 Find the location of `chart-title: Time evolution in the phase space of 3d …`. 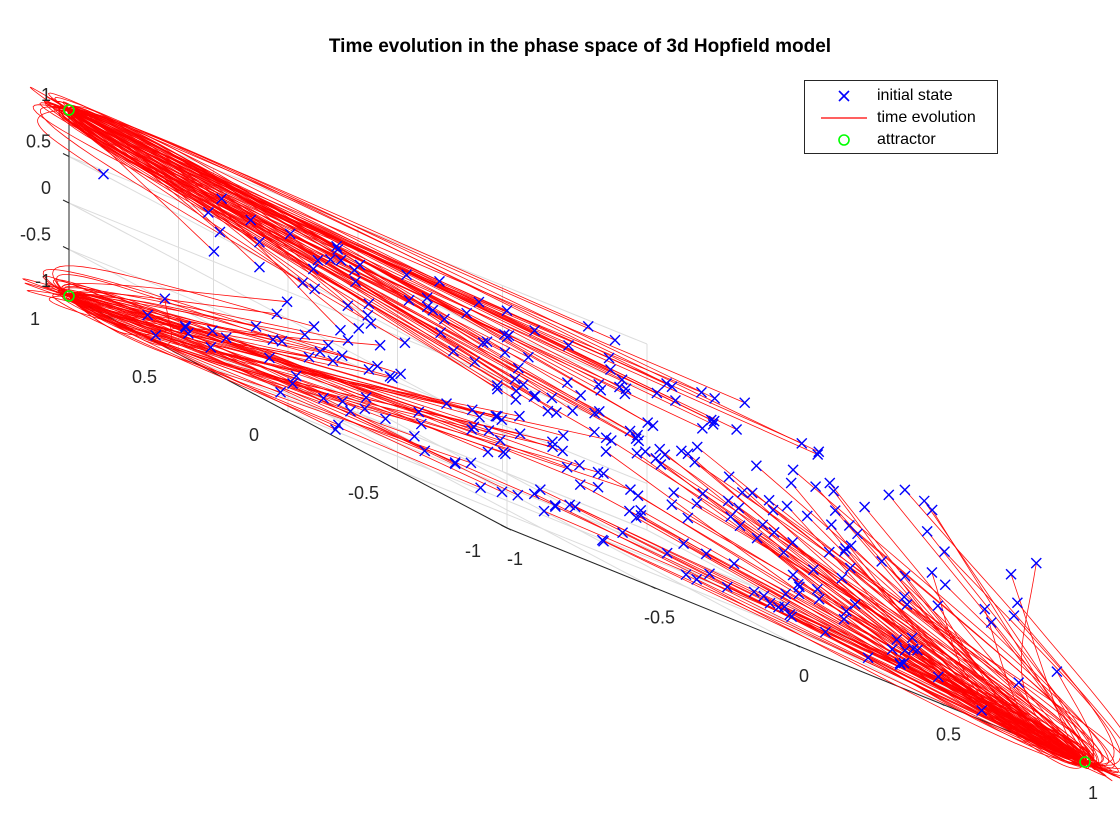

chart-title: Time evolution in the phase space of 3d … is located at coordinates (580, 46).